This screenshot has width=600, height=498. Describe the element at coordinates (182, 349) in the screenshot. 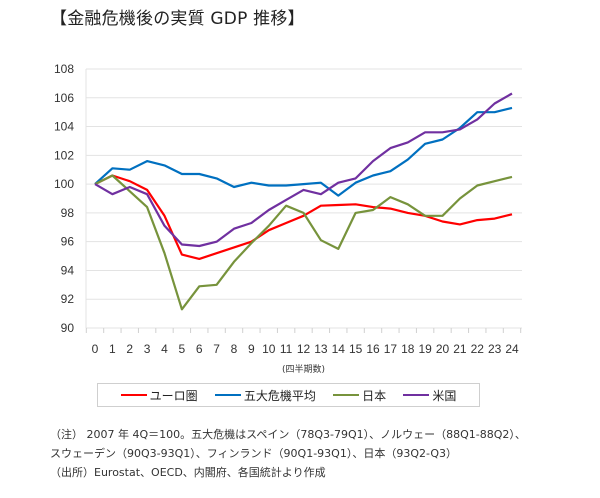

I see `x-tick-label: 5` at that location.